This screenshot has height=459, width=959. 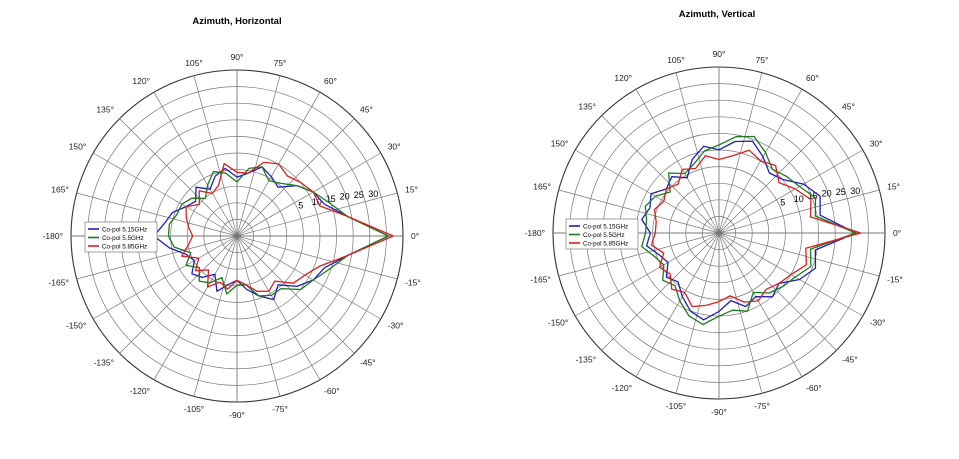 What do you see at coordinates (893, 187) in the screenshot?
I see `angle-label: 15°` at bounding box center [893, 187].